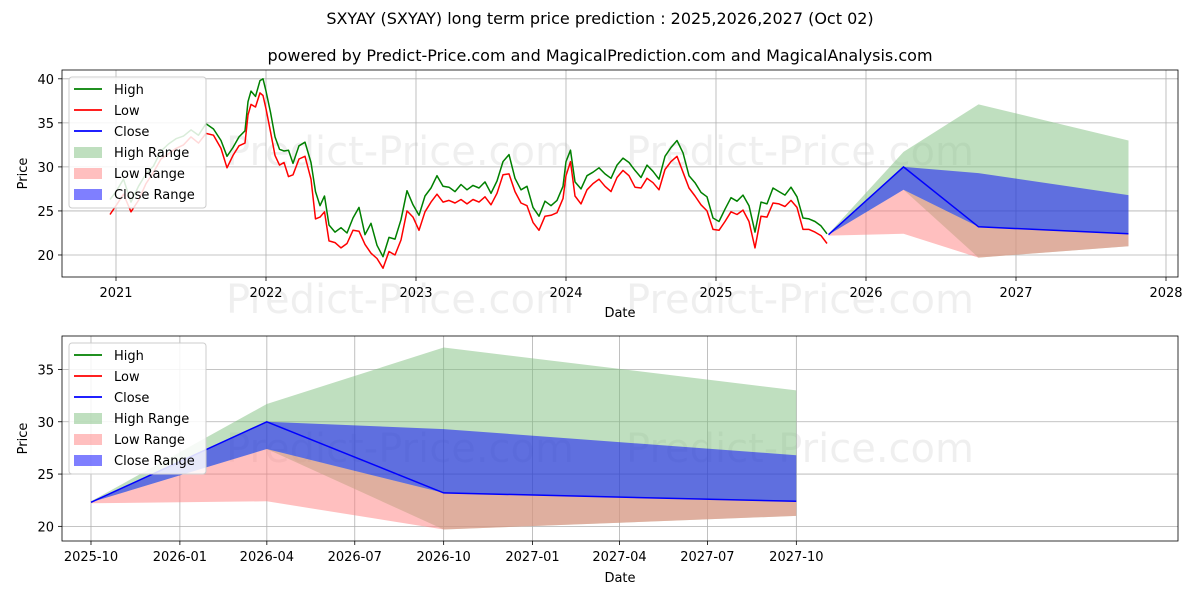 This screenshot has width=1200, height=600. What do you see at coordinates (45, 168) in the screenshot?
I see `panel1-y-tick-label: 30` at bounding box center [45, 168].